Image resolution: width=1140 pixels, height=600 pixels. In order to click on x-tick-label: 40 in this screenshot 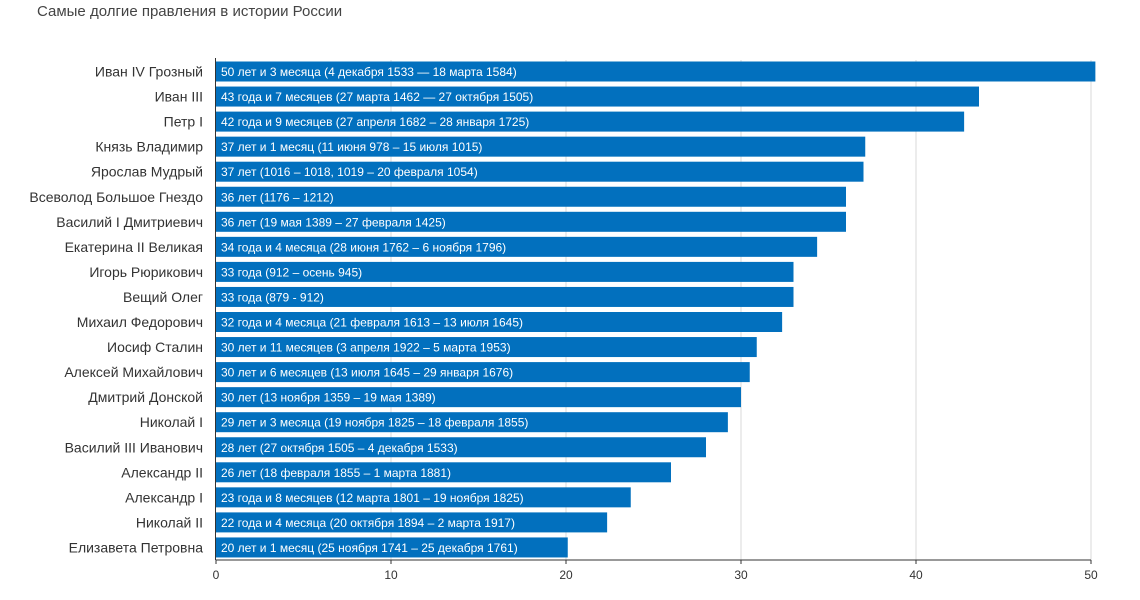, I will do `click(916, 575)`.